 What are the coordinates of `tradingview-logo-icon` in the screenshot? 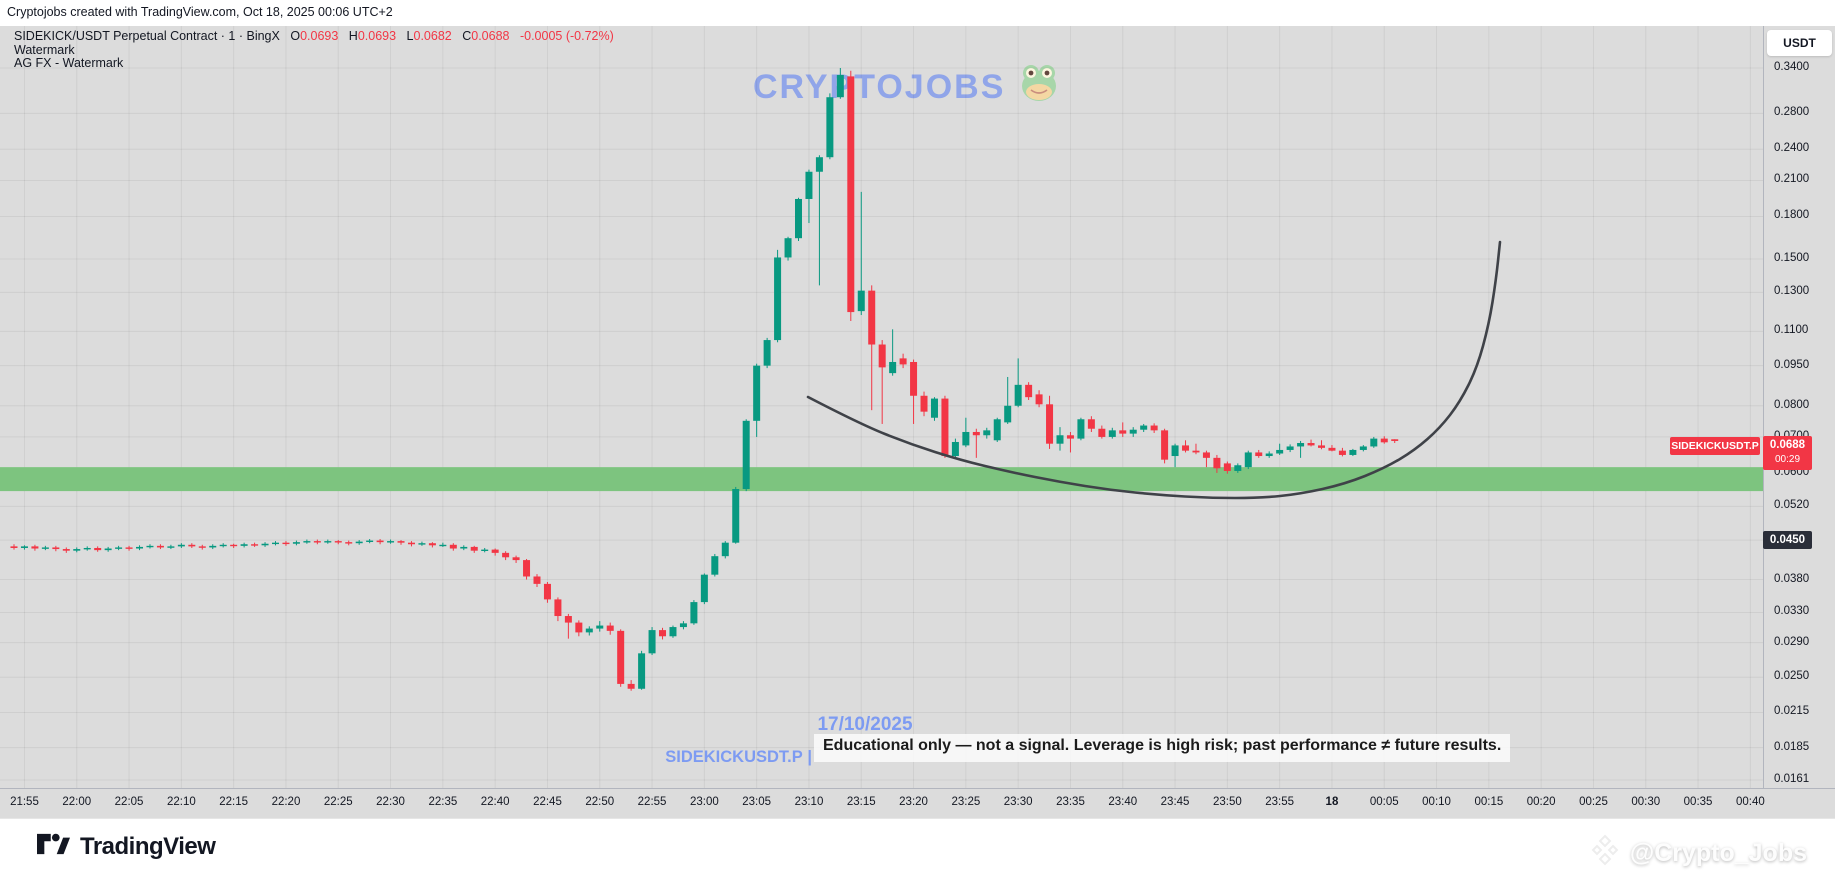 It's located at (53, 846).